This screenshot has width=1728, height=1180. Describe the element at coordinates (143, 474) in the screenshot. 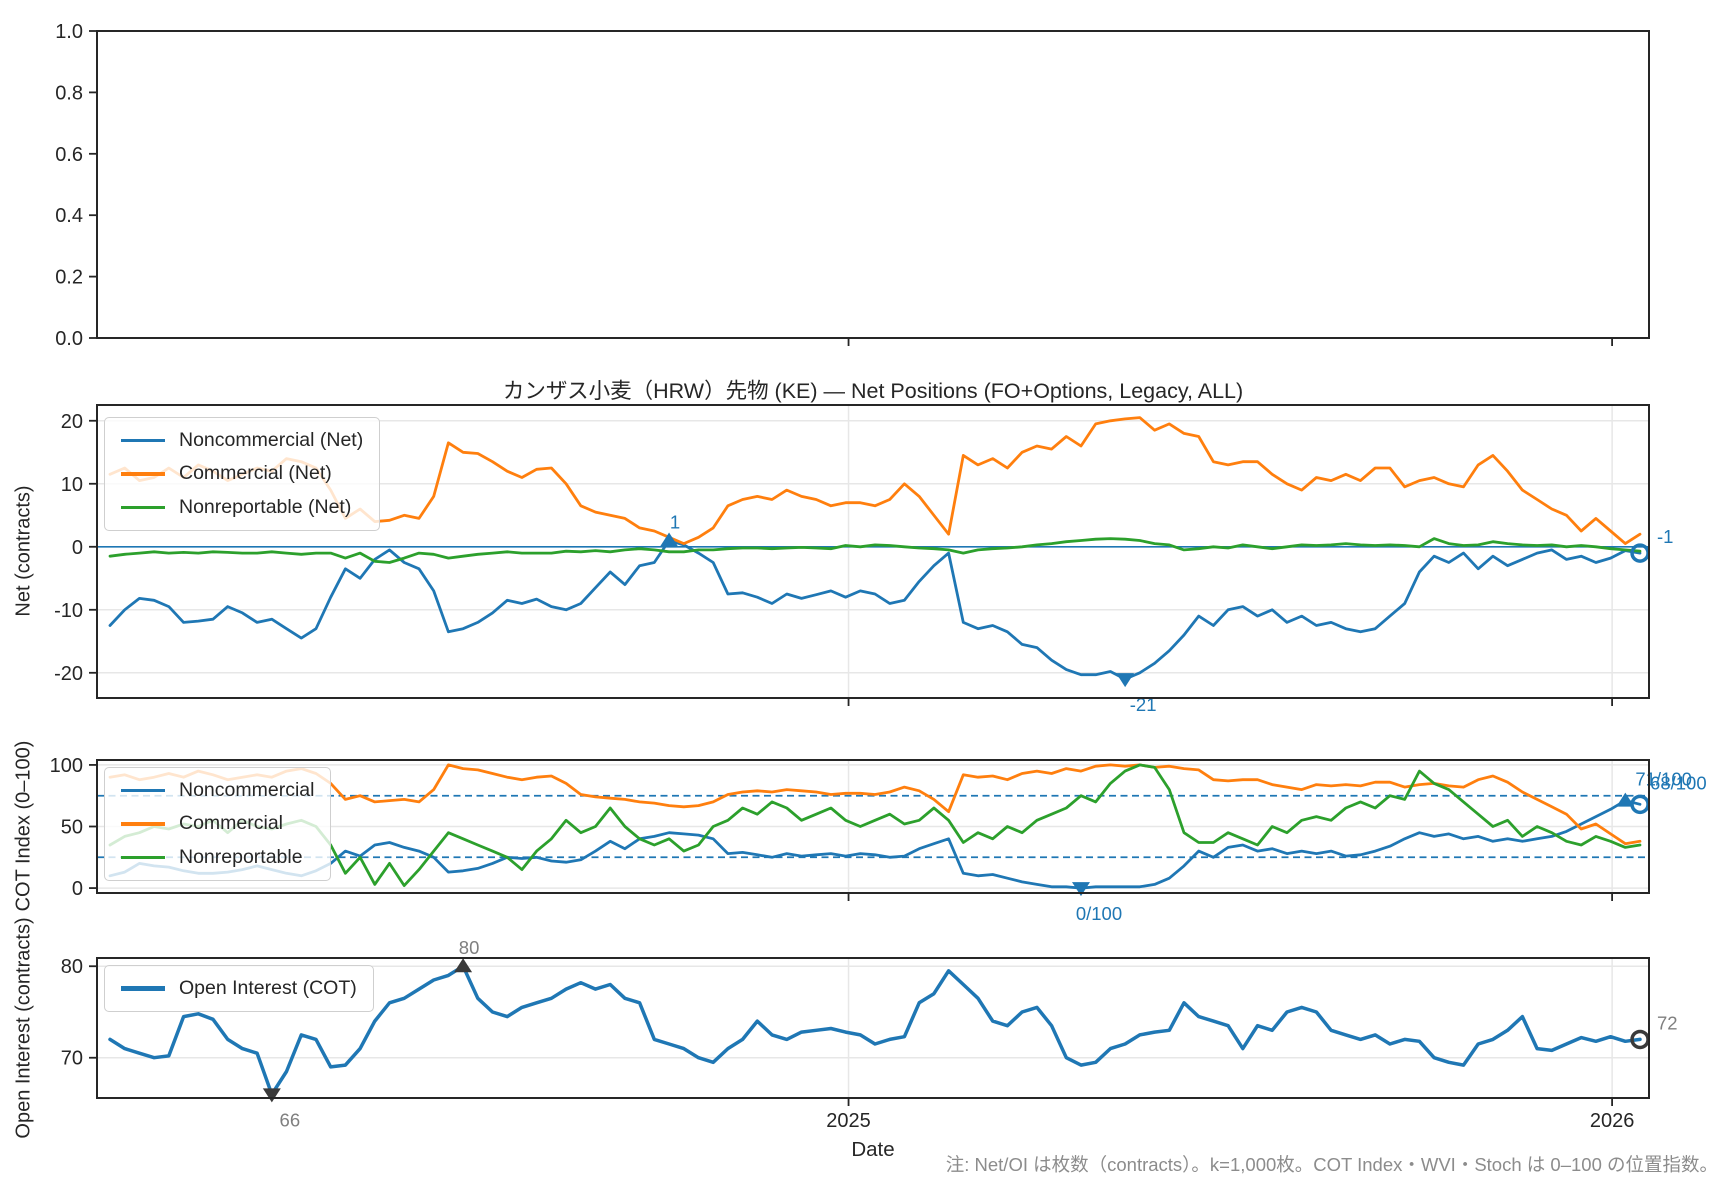

I see `legend-swatch-commercial-net` at that location.